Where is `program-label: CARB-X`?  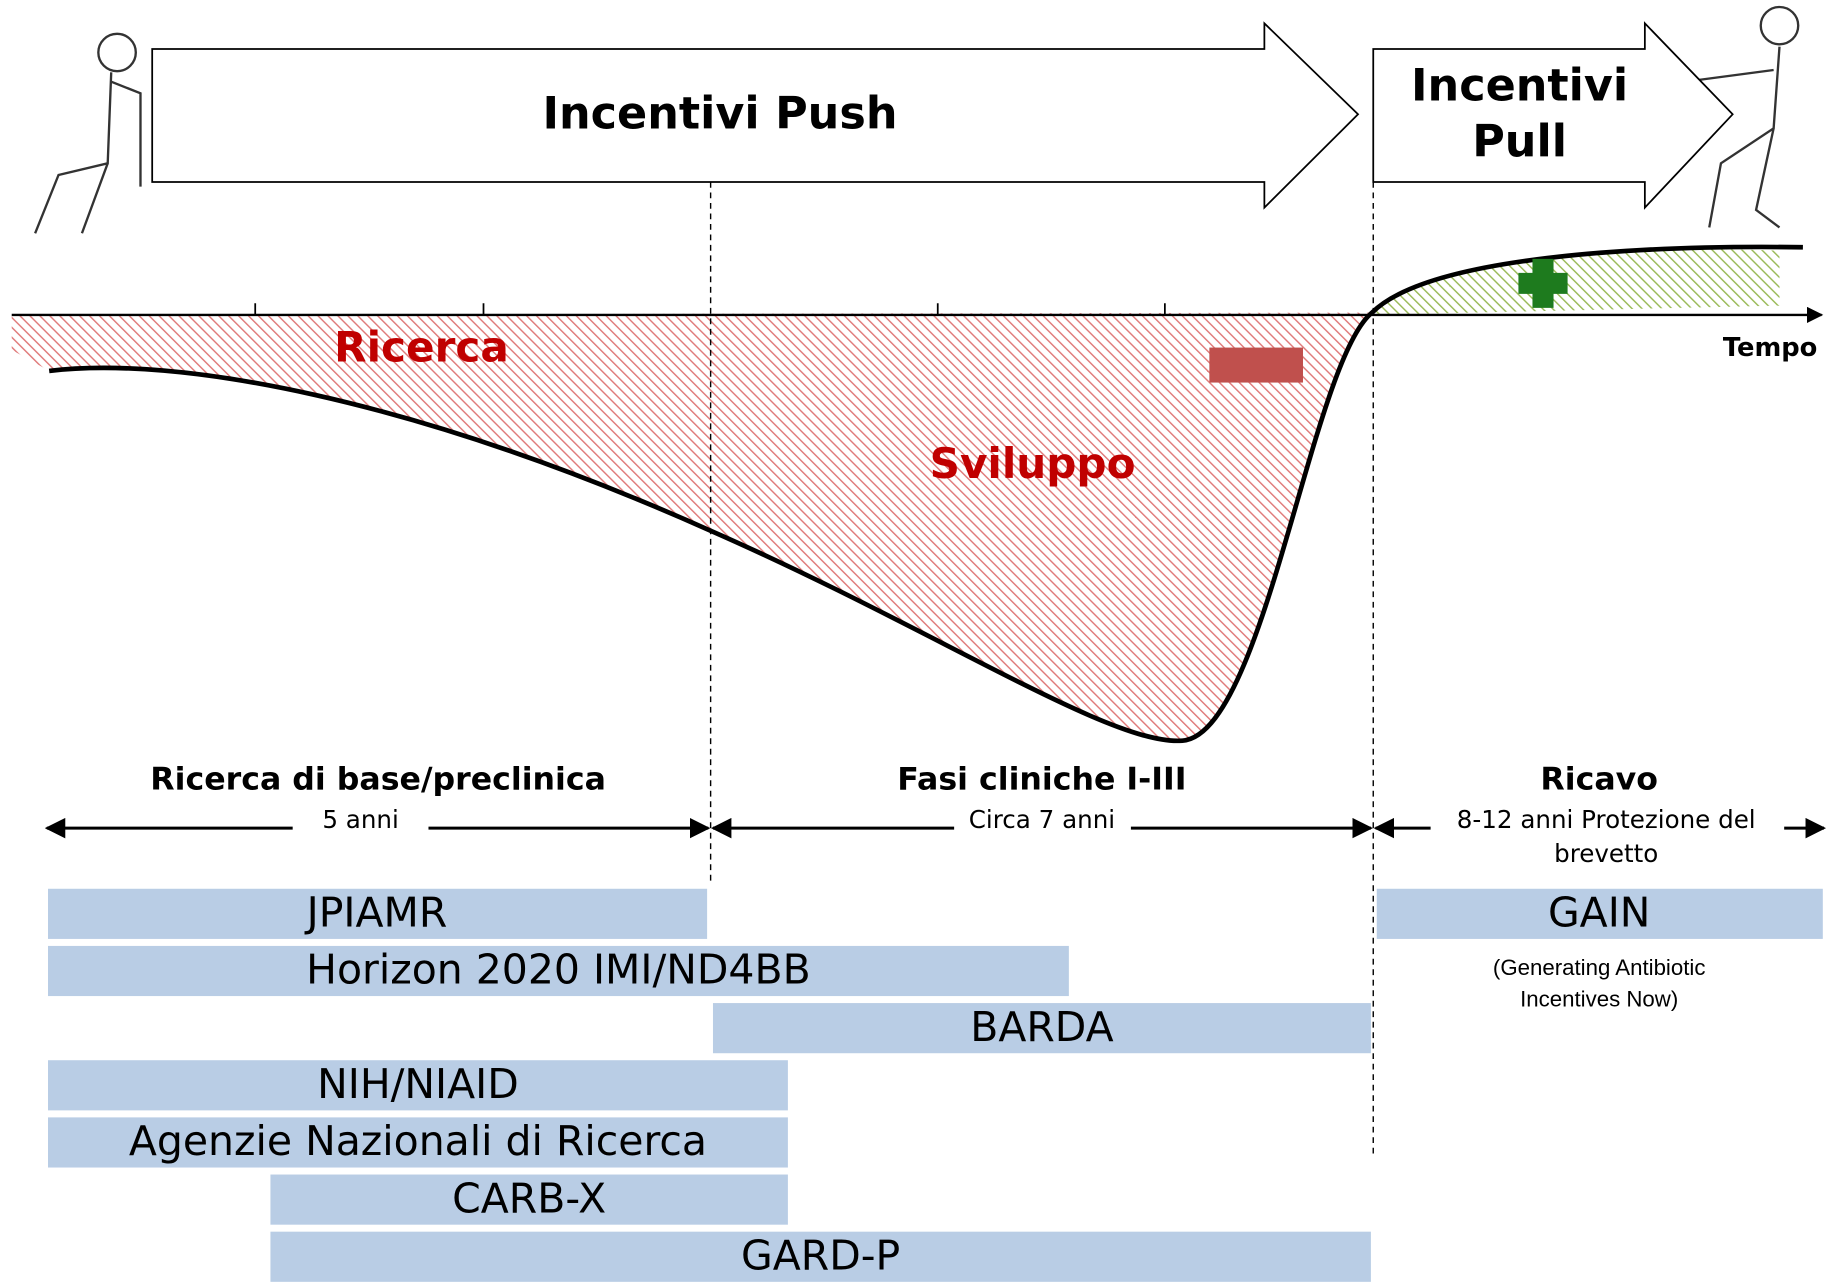
program-label: CARB-X is located at coordinates (529, 1198).